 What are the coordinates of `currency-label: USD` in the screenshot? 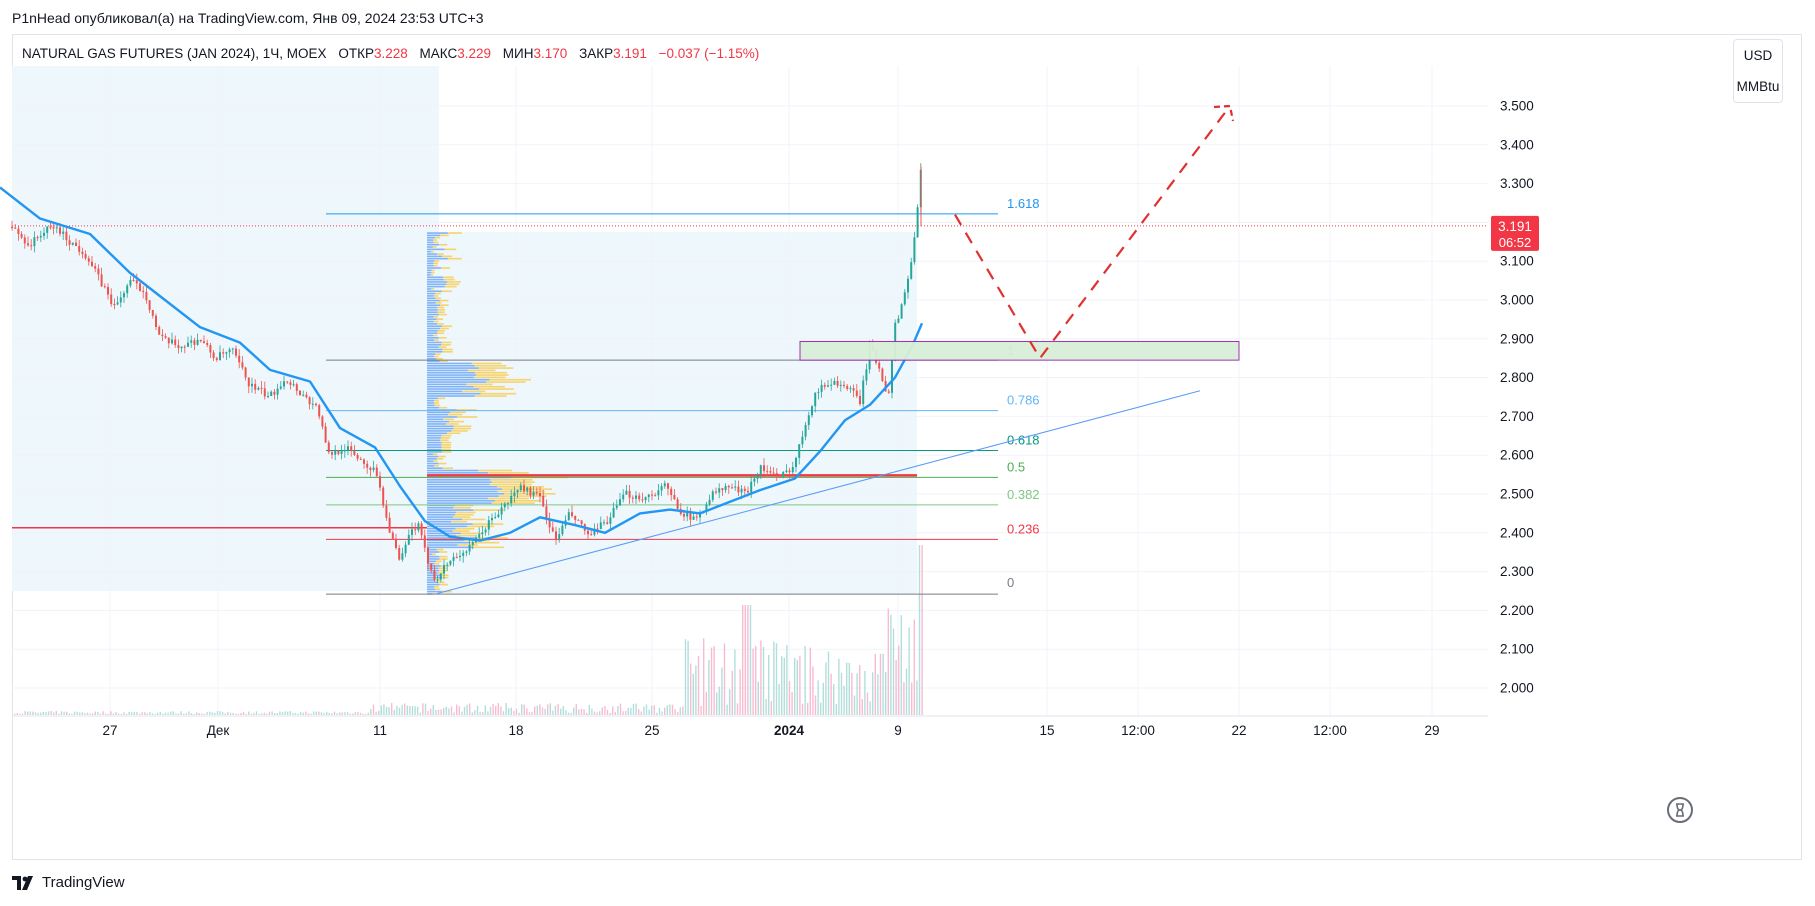 It's located at (1758, 55).